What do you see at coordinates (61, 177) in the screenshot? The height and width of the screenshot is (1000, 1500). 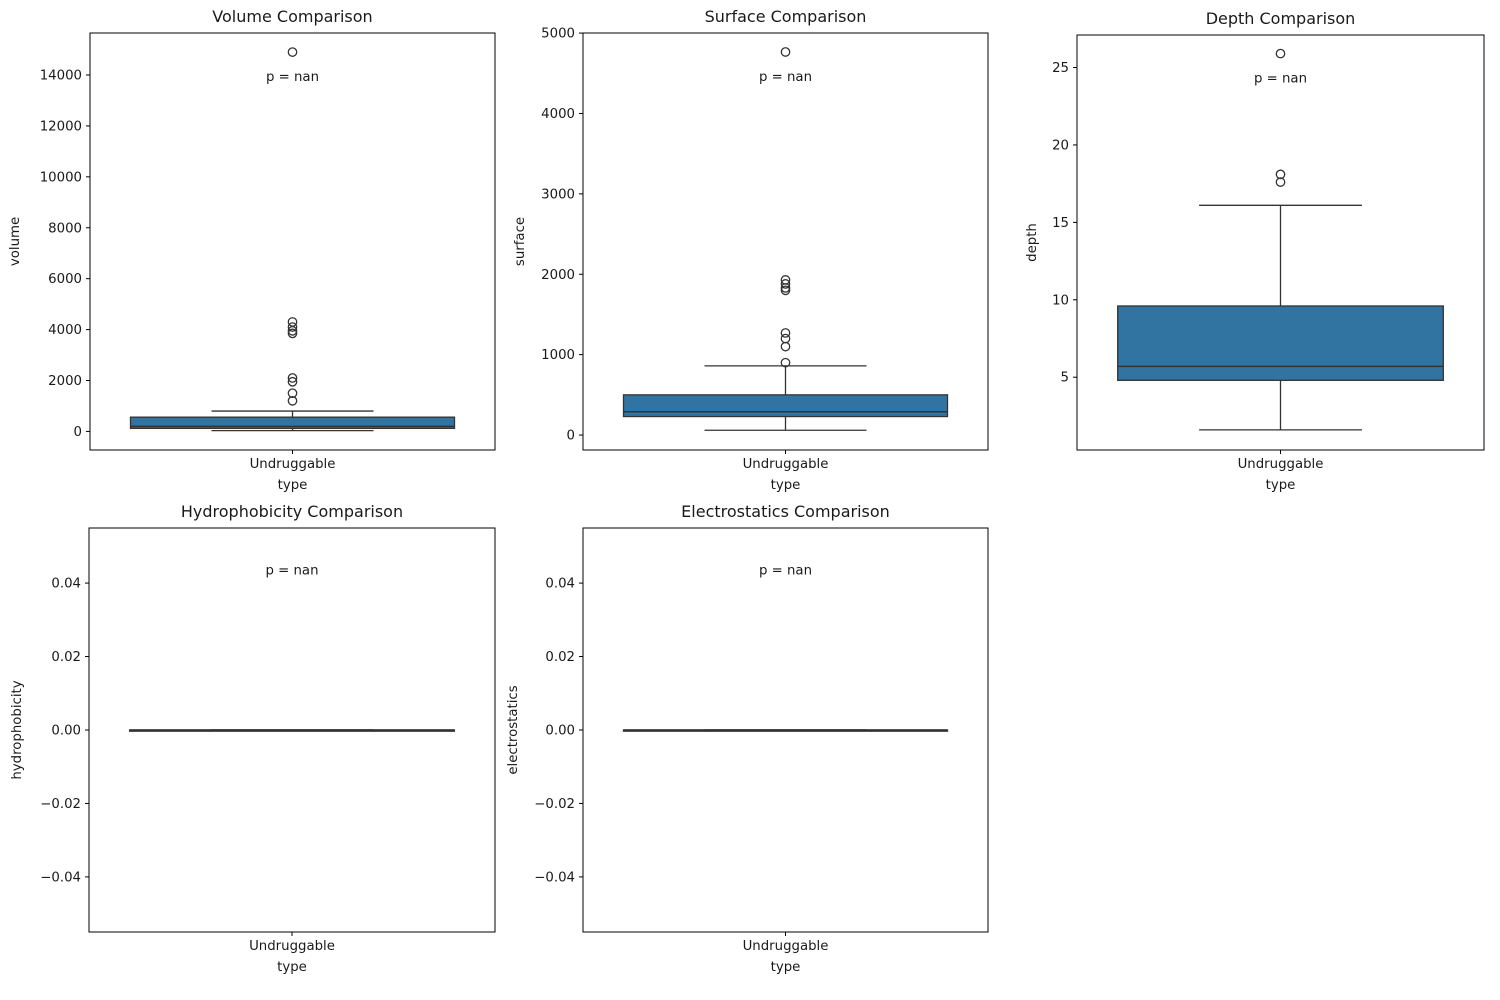 I see `y-tick-label: 10000` at bounding box center [61, 177].